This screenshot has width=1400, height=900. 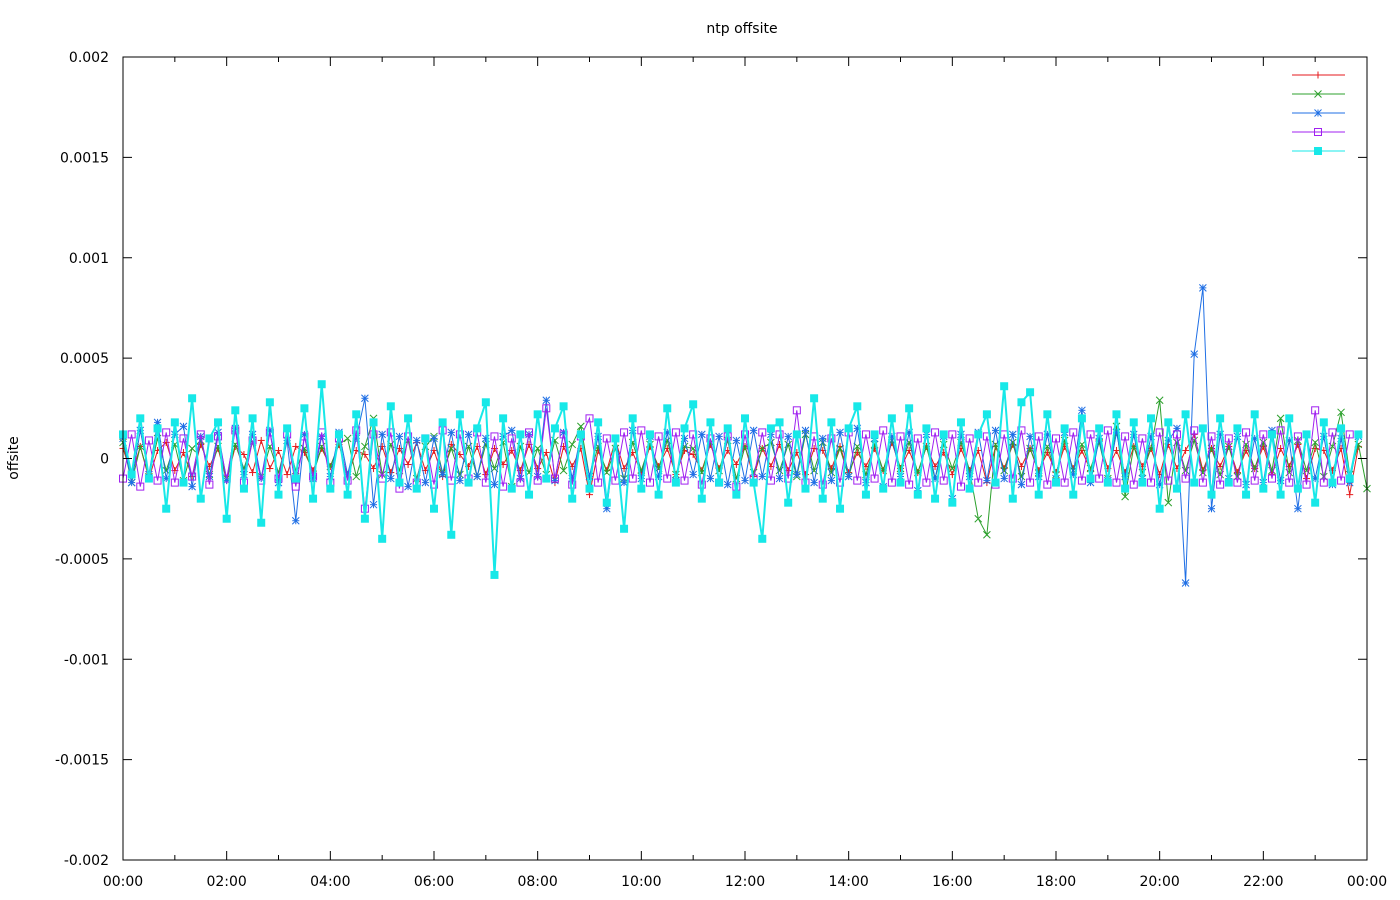 I want to click on x-tick-label: 00:00, so click(x=123, y=882).